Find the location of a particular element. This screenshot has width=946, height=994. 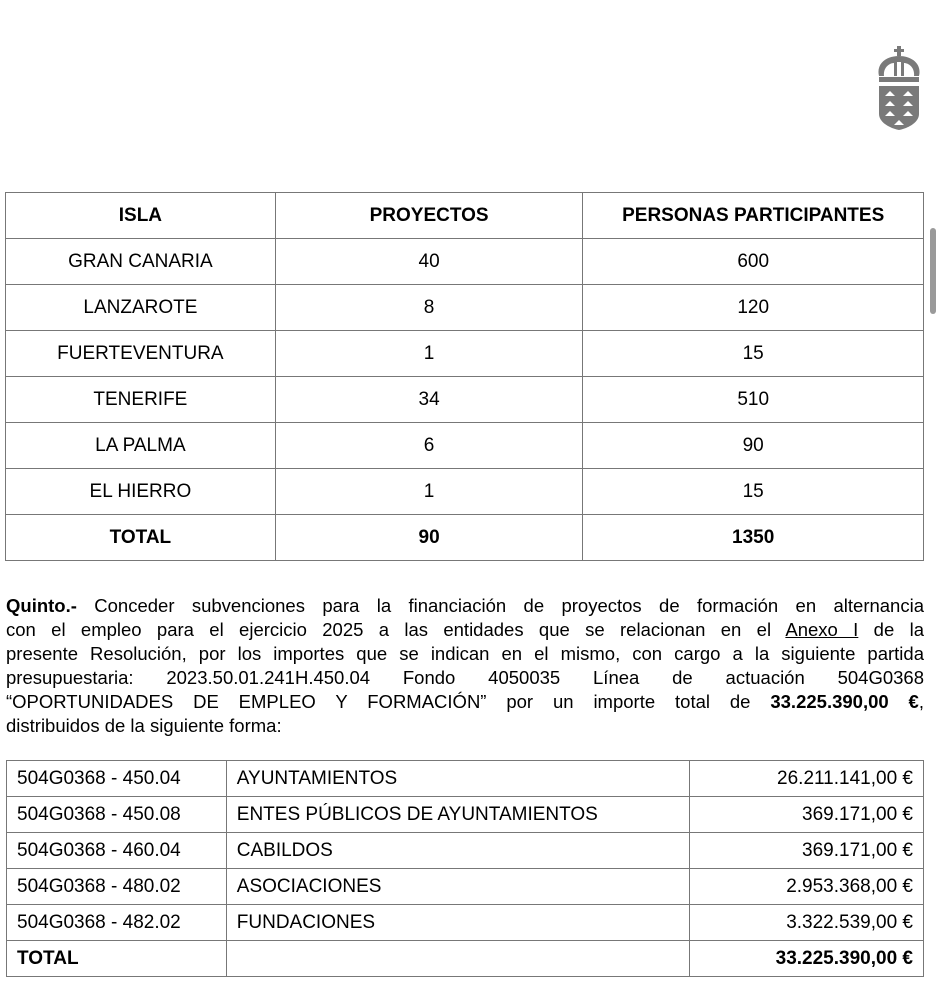

table-row: EL HIERRO 1 15 is located at coordinates (464, 491).